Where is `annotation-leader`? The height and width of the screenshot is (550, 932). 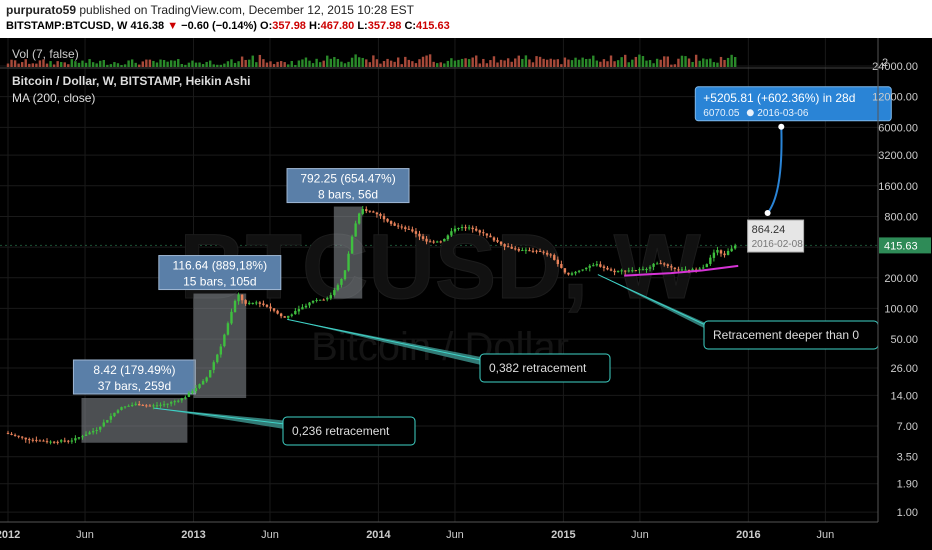 annotation-leader is located at coordinates (223, 416).